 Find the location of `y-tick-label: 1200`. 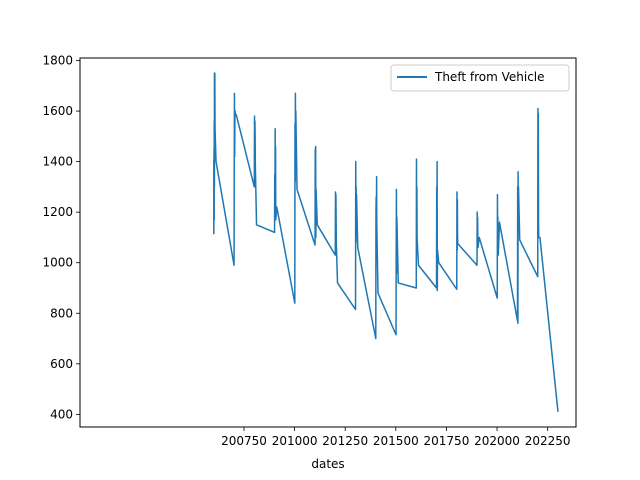

y-tick-label: 1200 is located at coordinates (57, 212).